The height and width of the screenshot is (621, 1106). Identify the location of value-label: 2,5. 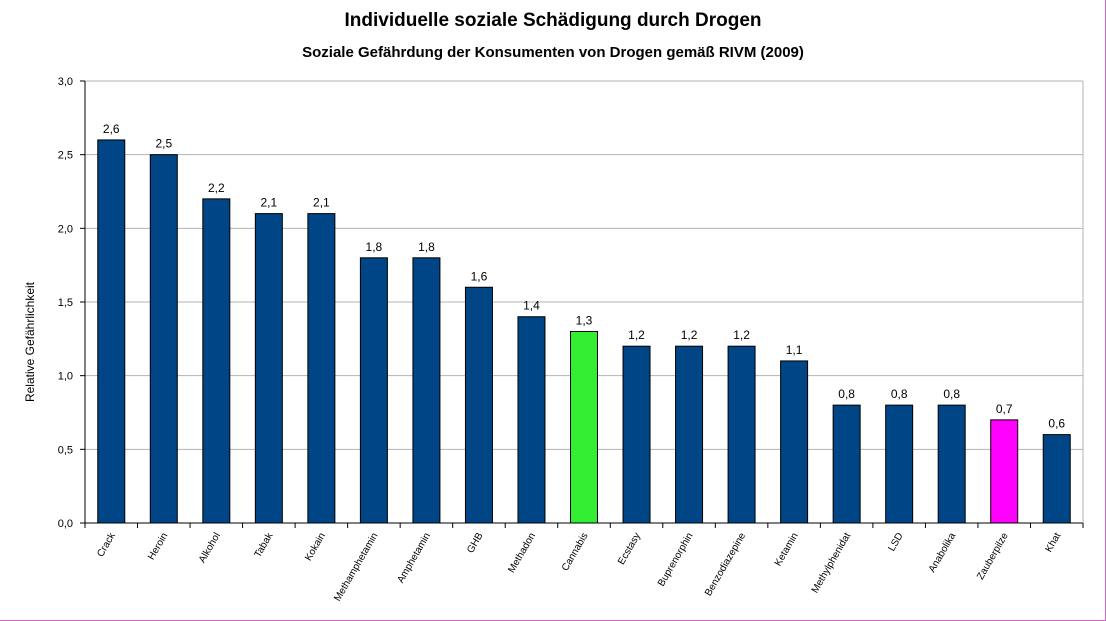
(163, 144).